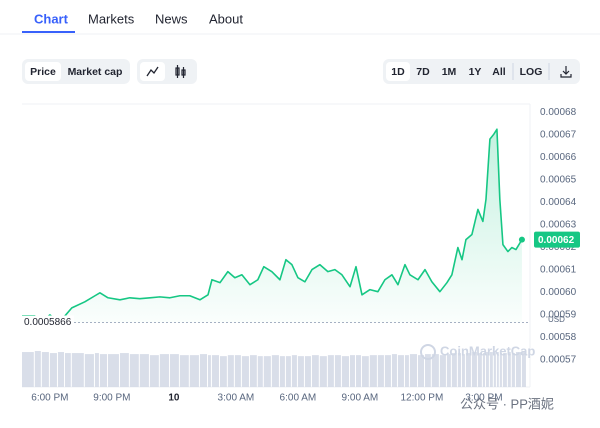 The image size is (600, 428). I want to click on watermark: CoinMarketCap, so click(487, 350).